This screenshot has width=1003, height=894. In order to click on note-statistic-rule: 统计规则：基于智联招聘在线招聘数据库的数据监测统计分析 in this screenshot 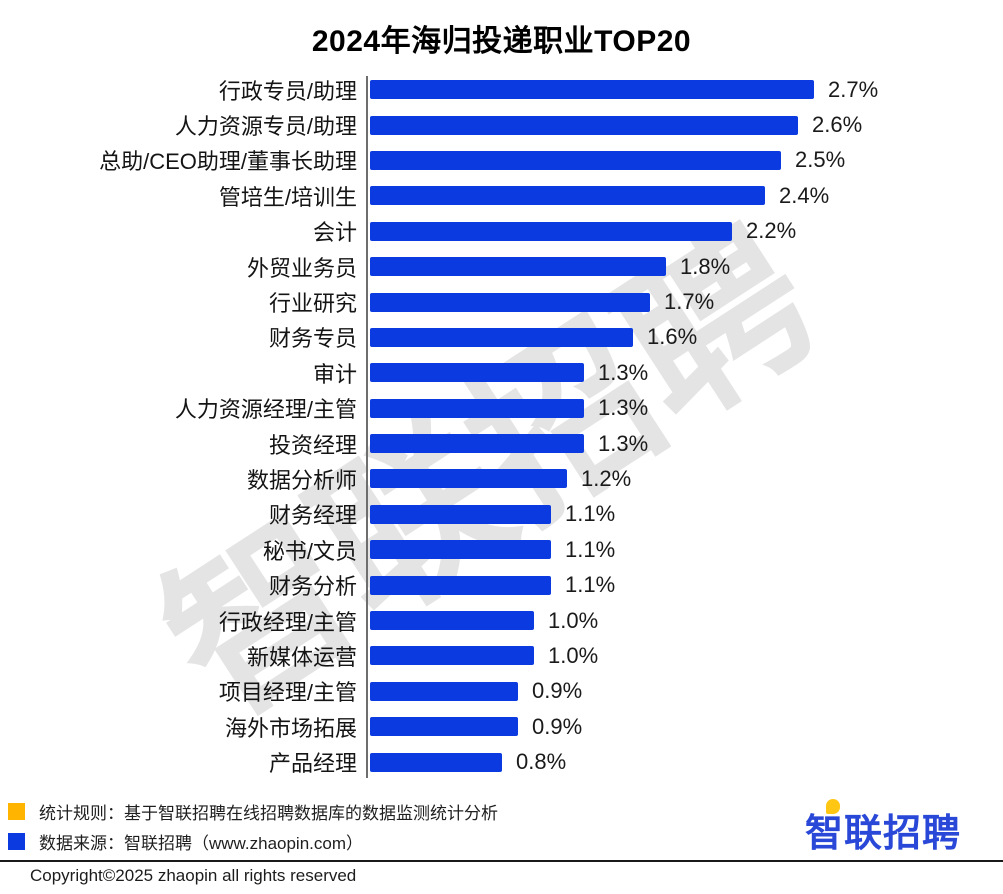, I will do `click(253, 811)`.